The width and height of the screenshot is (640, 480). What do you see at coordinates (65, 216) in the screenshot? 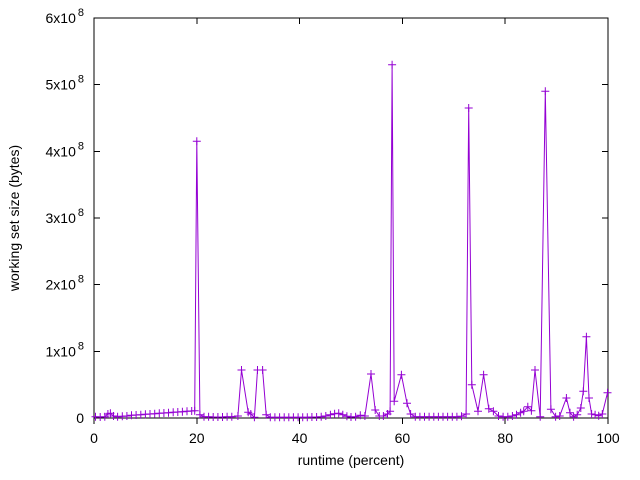
I see `y-tick-label: 3x10 8` at bounding box center [65, 216].